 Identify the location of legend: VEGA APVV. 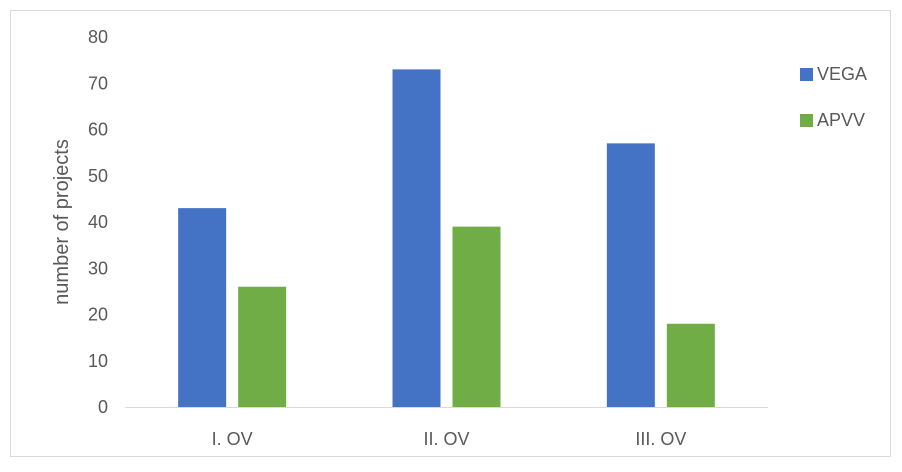
(833, 97).